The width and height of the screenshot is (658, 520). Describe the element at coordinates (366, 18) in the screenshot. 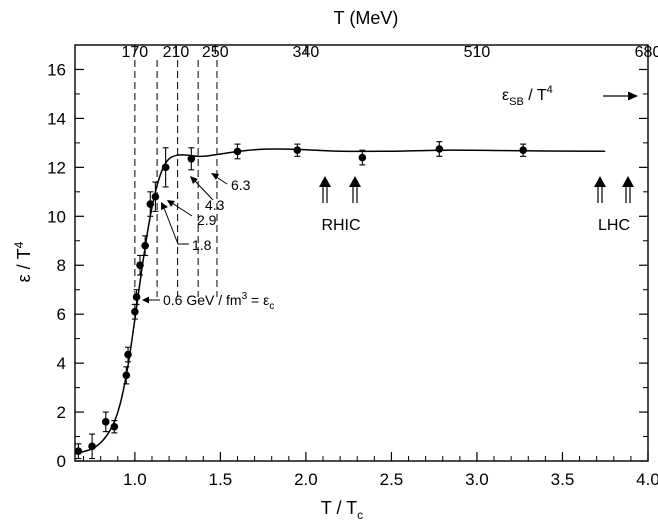

I see `top-axis-title: T (MeV)` at that location.